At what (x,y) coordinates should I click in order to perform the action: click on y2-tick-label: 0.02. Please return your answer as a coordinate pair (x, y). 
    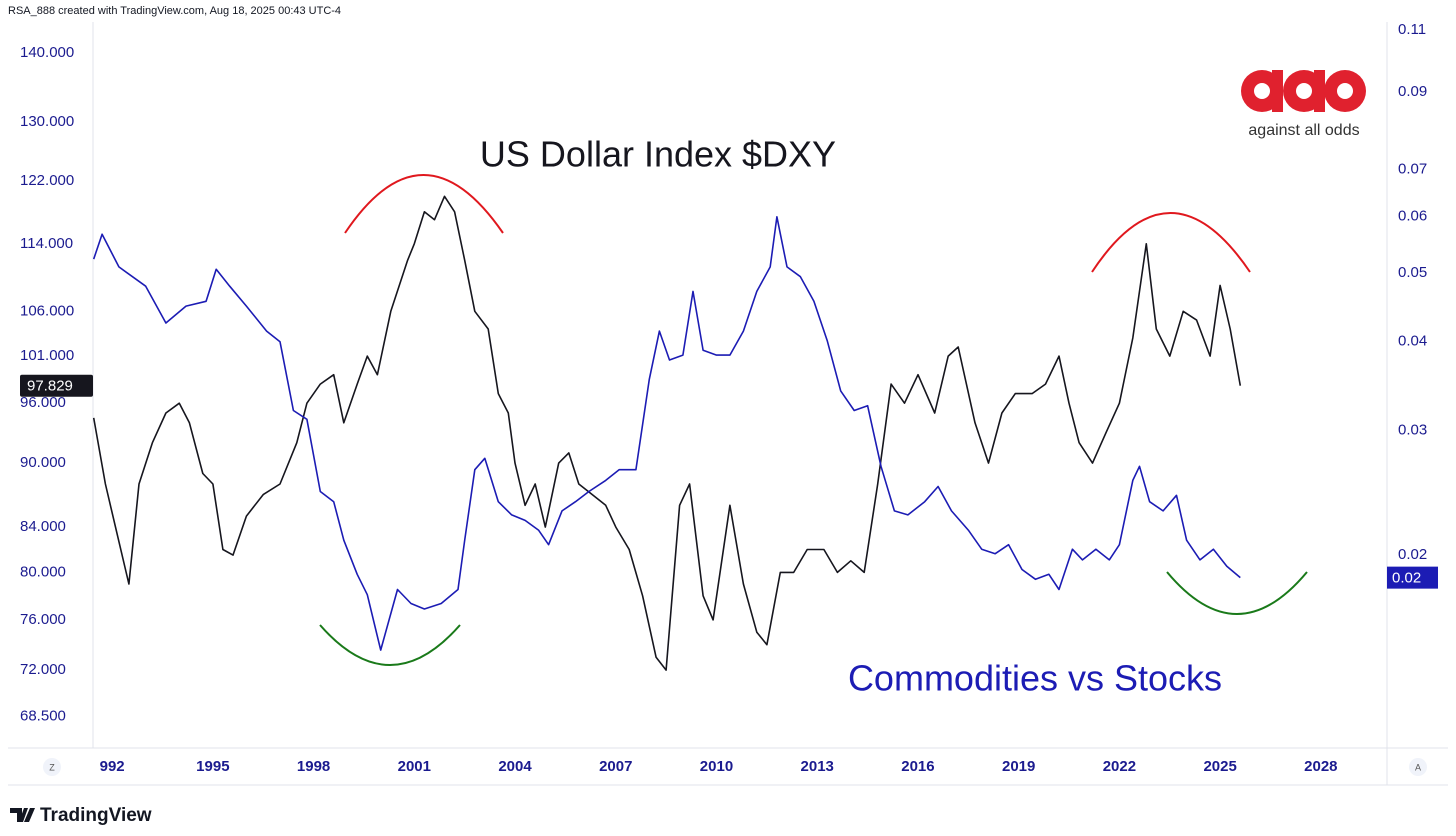
    Looking at the image, I should click on (1412, 554).